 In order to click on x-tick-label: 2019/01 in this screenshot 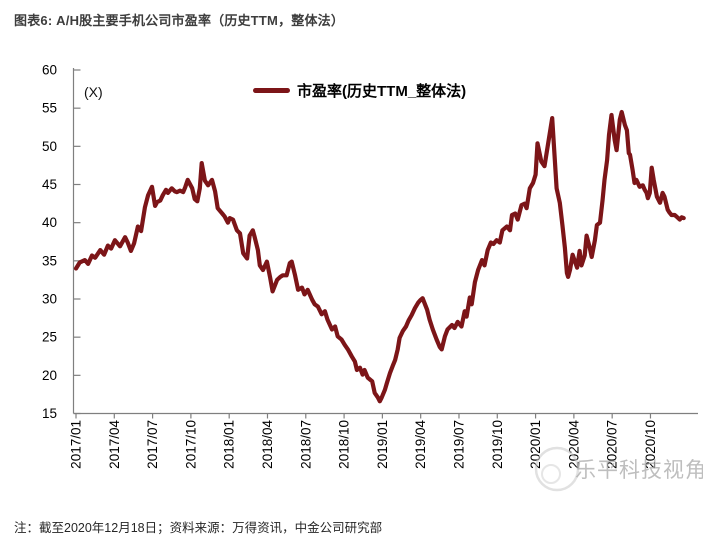, I will do `click(382, 444)`.